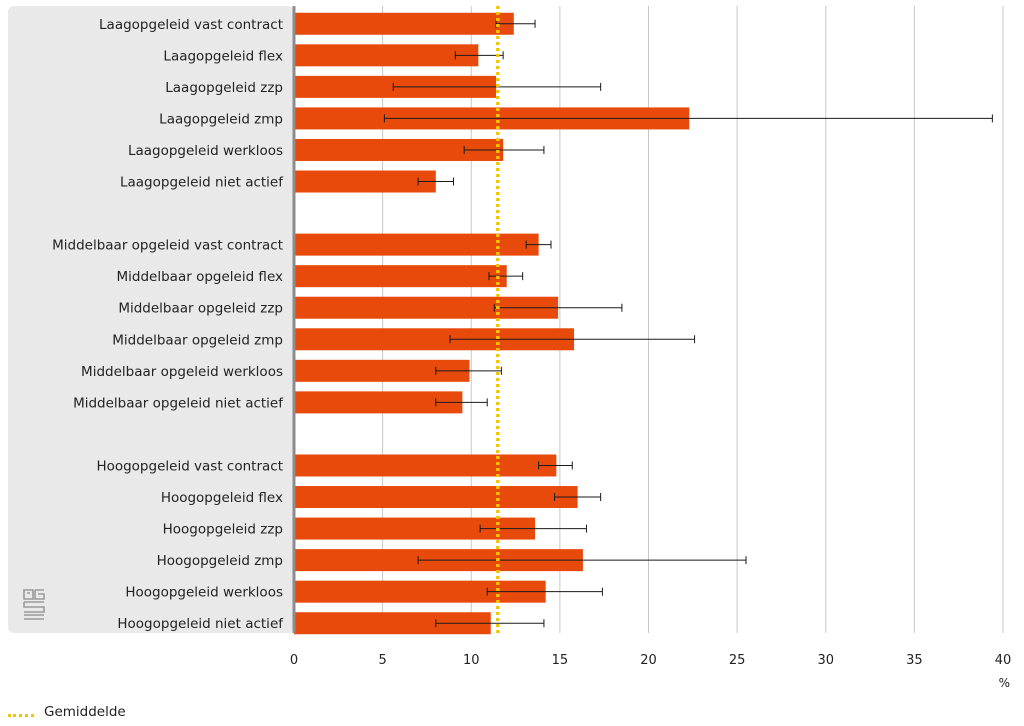 This screenshot has height=726, width=1024. What do you see at coordinates (914, 660) in the screenshot?
I see `x-tick-label: 35` at bounding box center [914, 660].